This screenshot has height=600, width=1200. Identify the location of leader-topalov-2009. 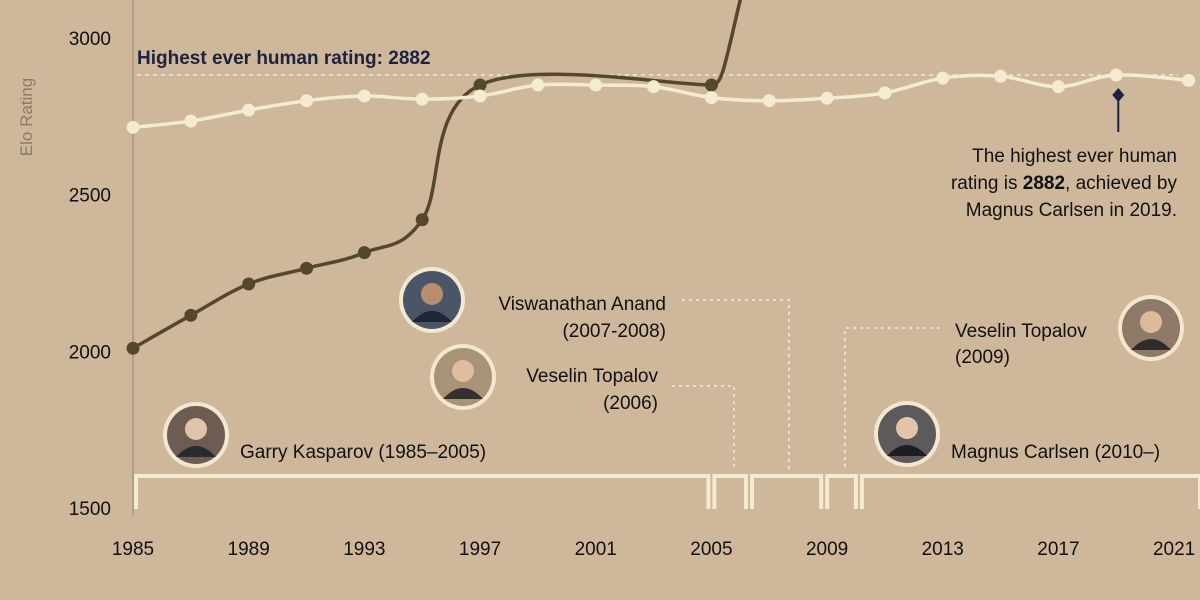
(892, 398).